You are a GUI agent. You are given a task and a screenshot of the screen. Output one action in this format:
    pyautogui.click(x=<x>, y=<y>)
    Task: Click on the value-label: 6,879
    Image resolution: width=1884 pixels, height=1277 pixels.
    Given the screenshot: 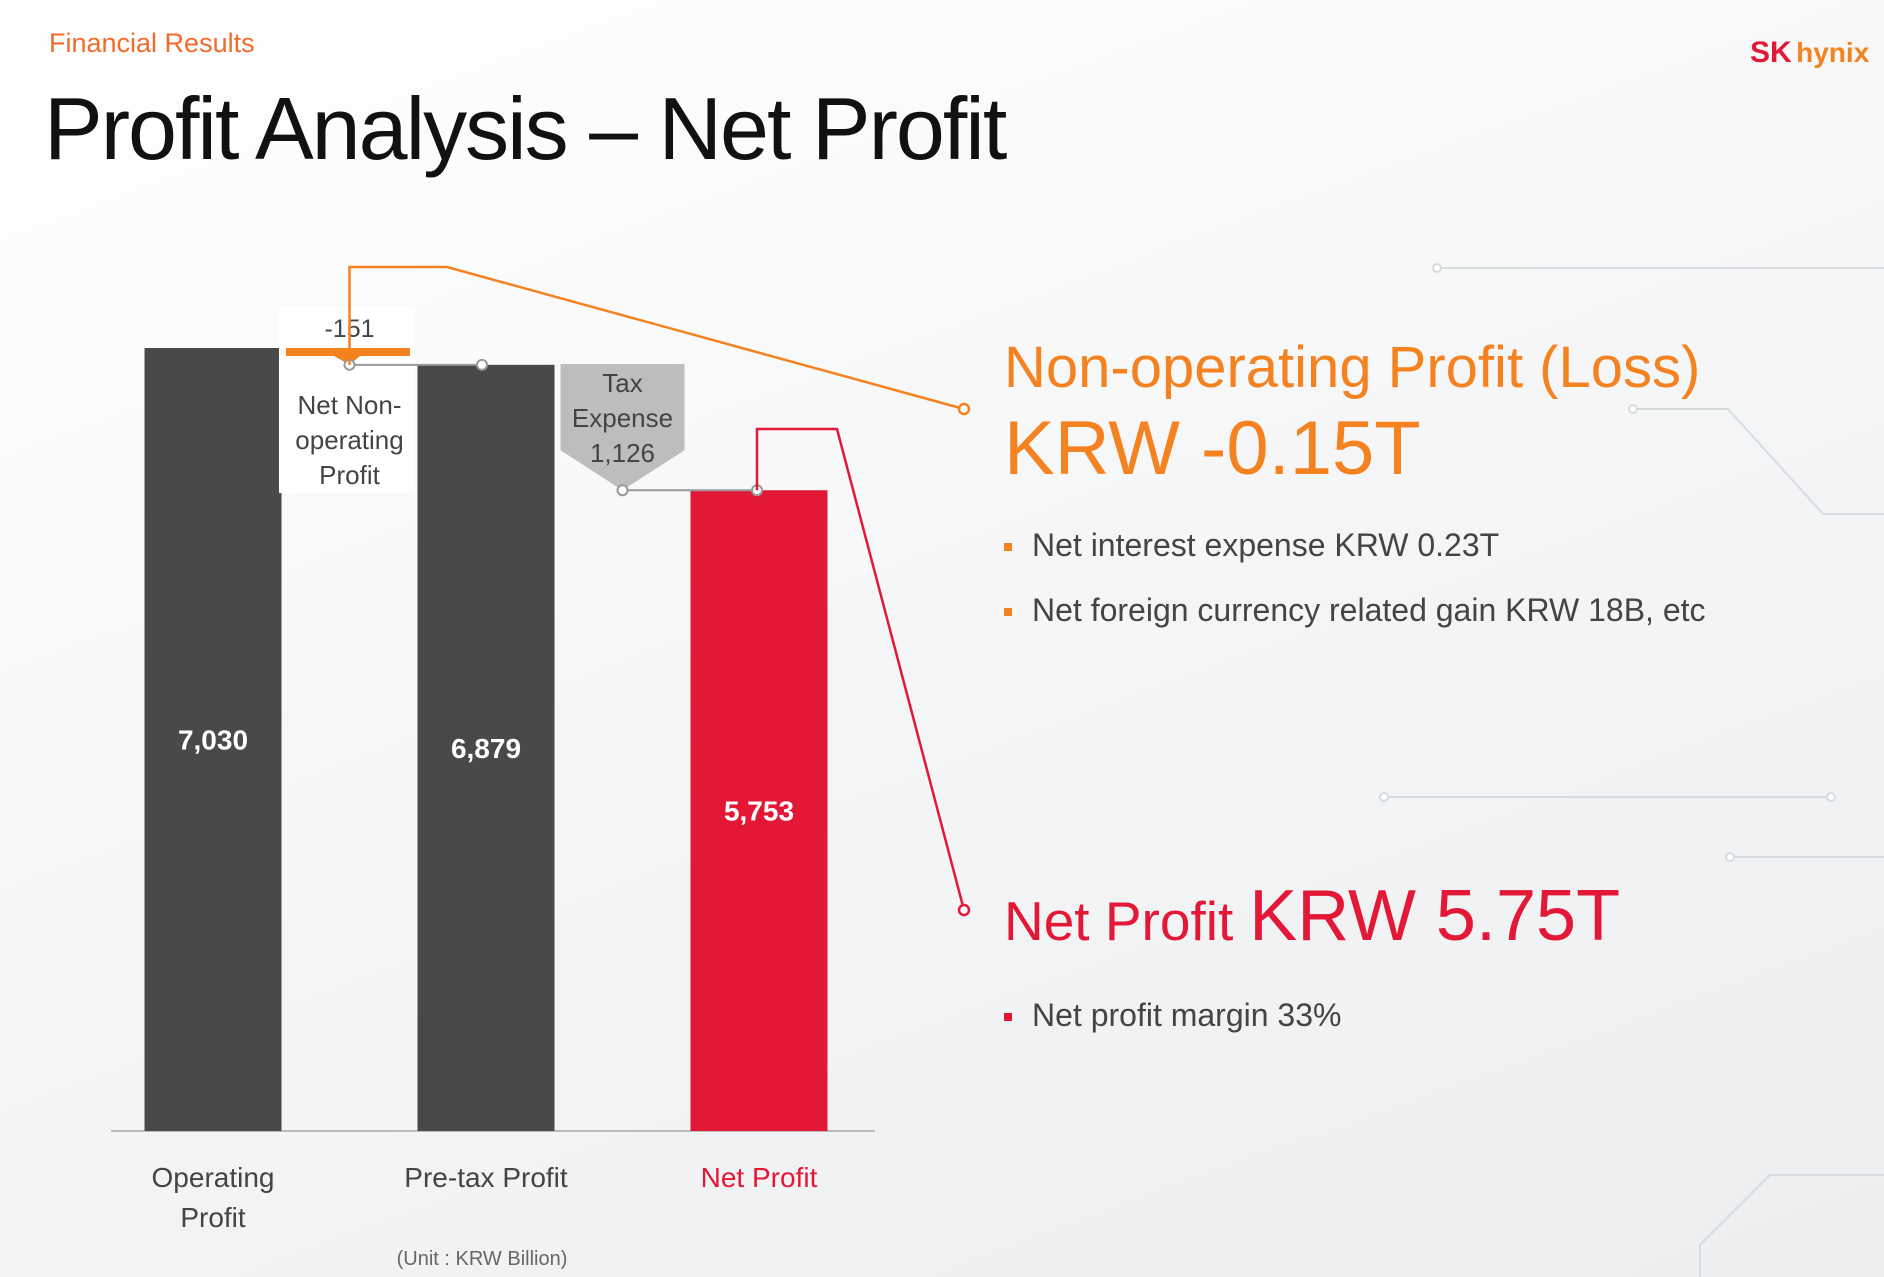 What is the action you would take?
    pyautogui.click(x=486, y=748)
    